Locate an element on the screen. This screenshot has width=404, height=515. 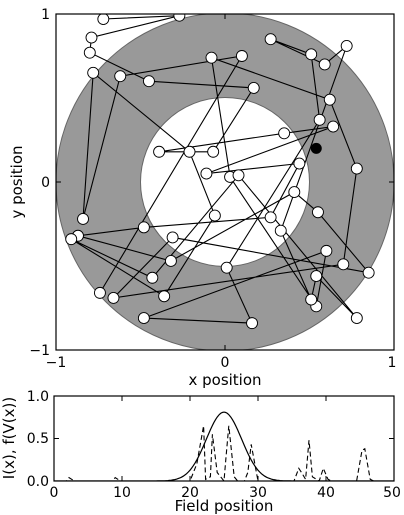
top-xtick-label-0: −1 is located at coordinates (56, 363).